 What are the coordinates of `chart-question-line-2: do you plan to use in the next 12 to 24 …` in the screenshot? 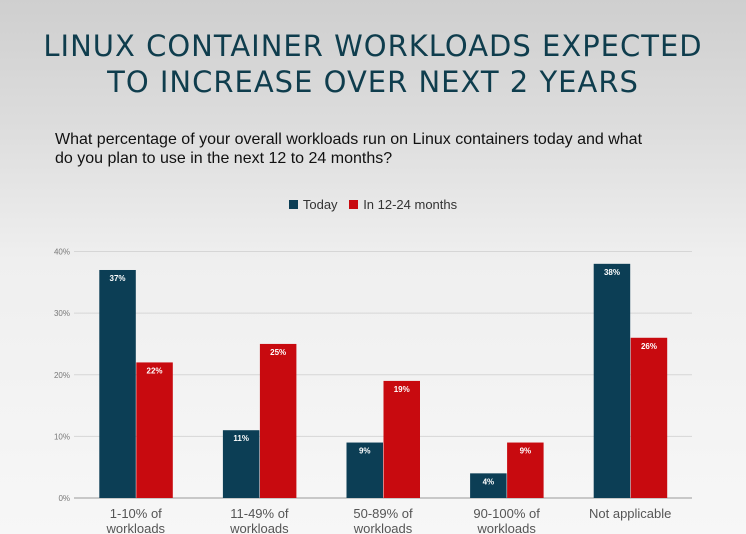 It's located at (224, 158).